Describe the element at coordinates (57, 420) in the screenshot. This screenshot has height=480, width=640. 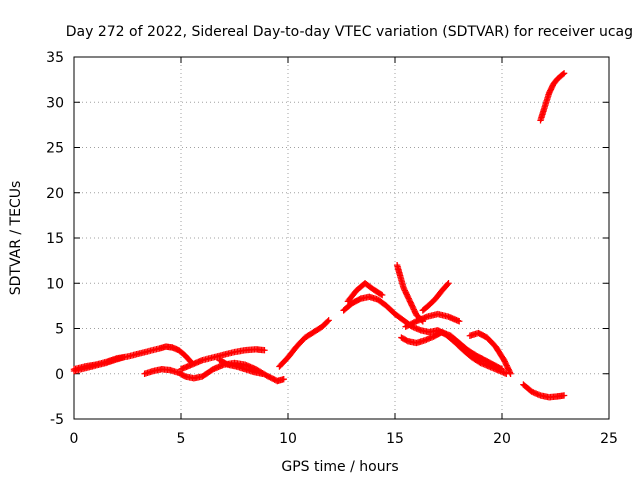
I see `y-tick-label: -5` at that location.